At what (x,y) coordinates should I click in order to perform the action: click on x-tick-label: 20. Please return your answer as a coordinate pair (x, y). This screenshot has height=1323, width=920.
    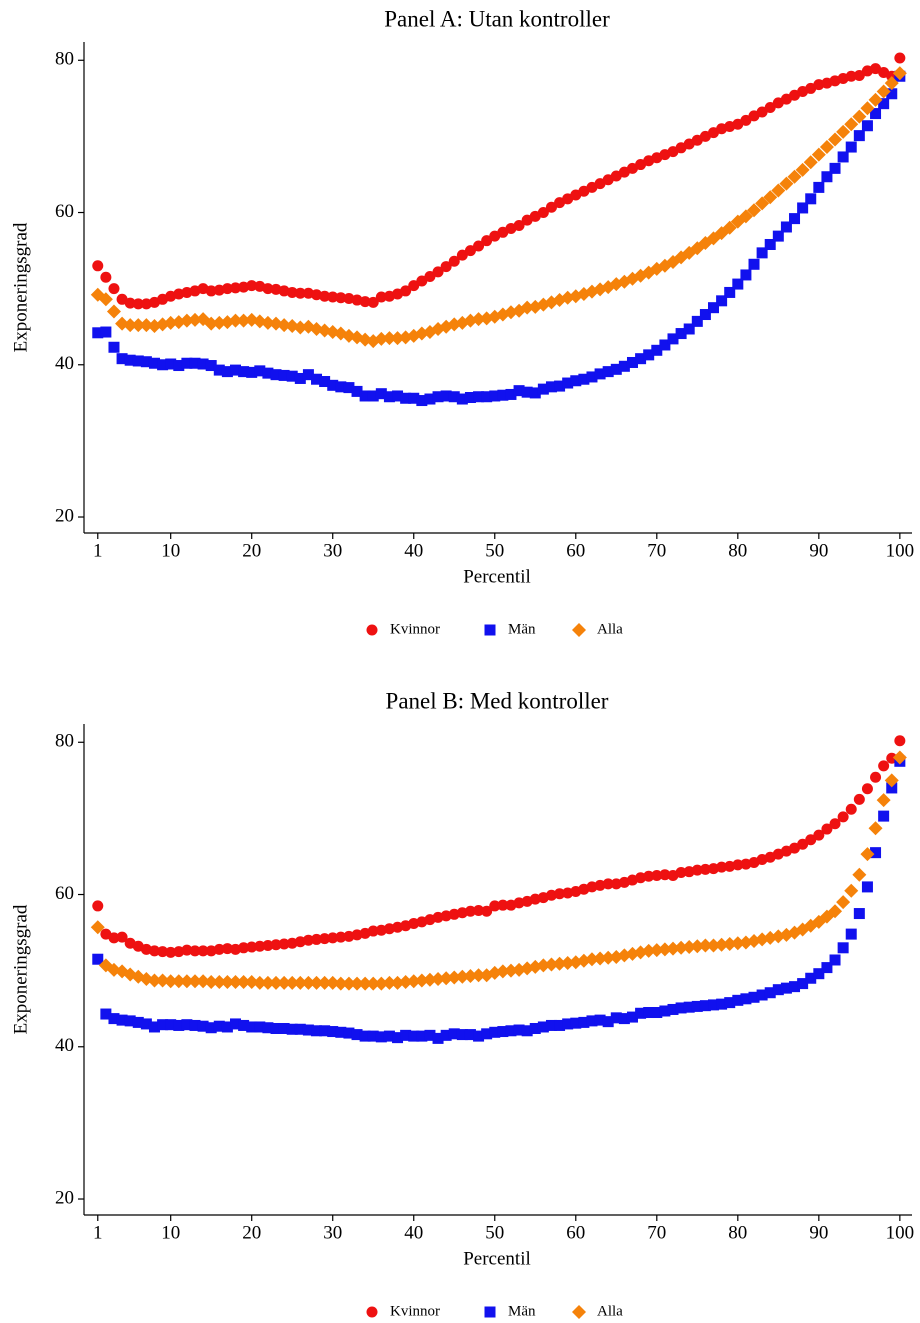
    Looking at the image, I should click on (251, 550).